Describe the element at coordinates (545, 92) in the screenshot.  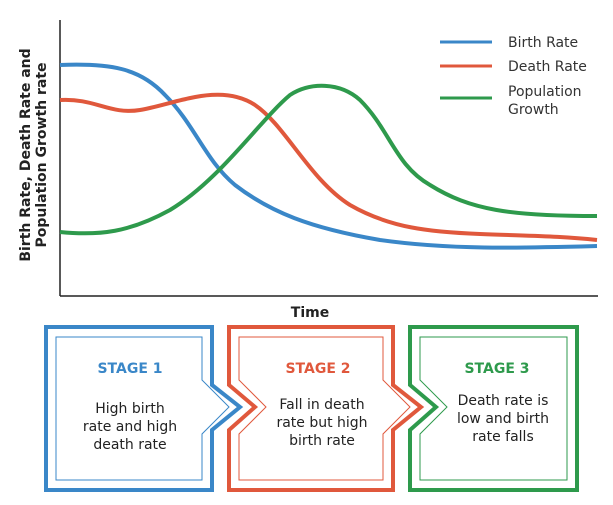
I see `legend-label: Population` at that location.